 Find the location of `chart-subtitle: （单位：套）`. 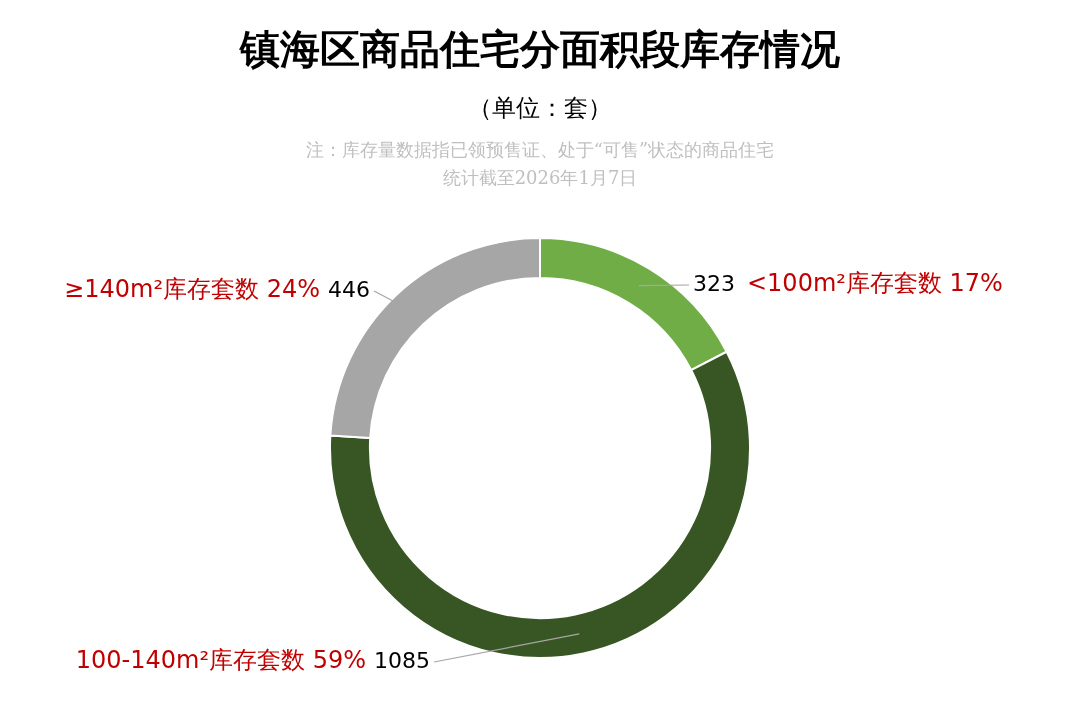

chart-subtitle: （单位：套） is located at coordinates (540, 108).